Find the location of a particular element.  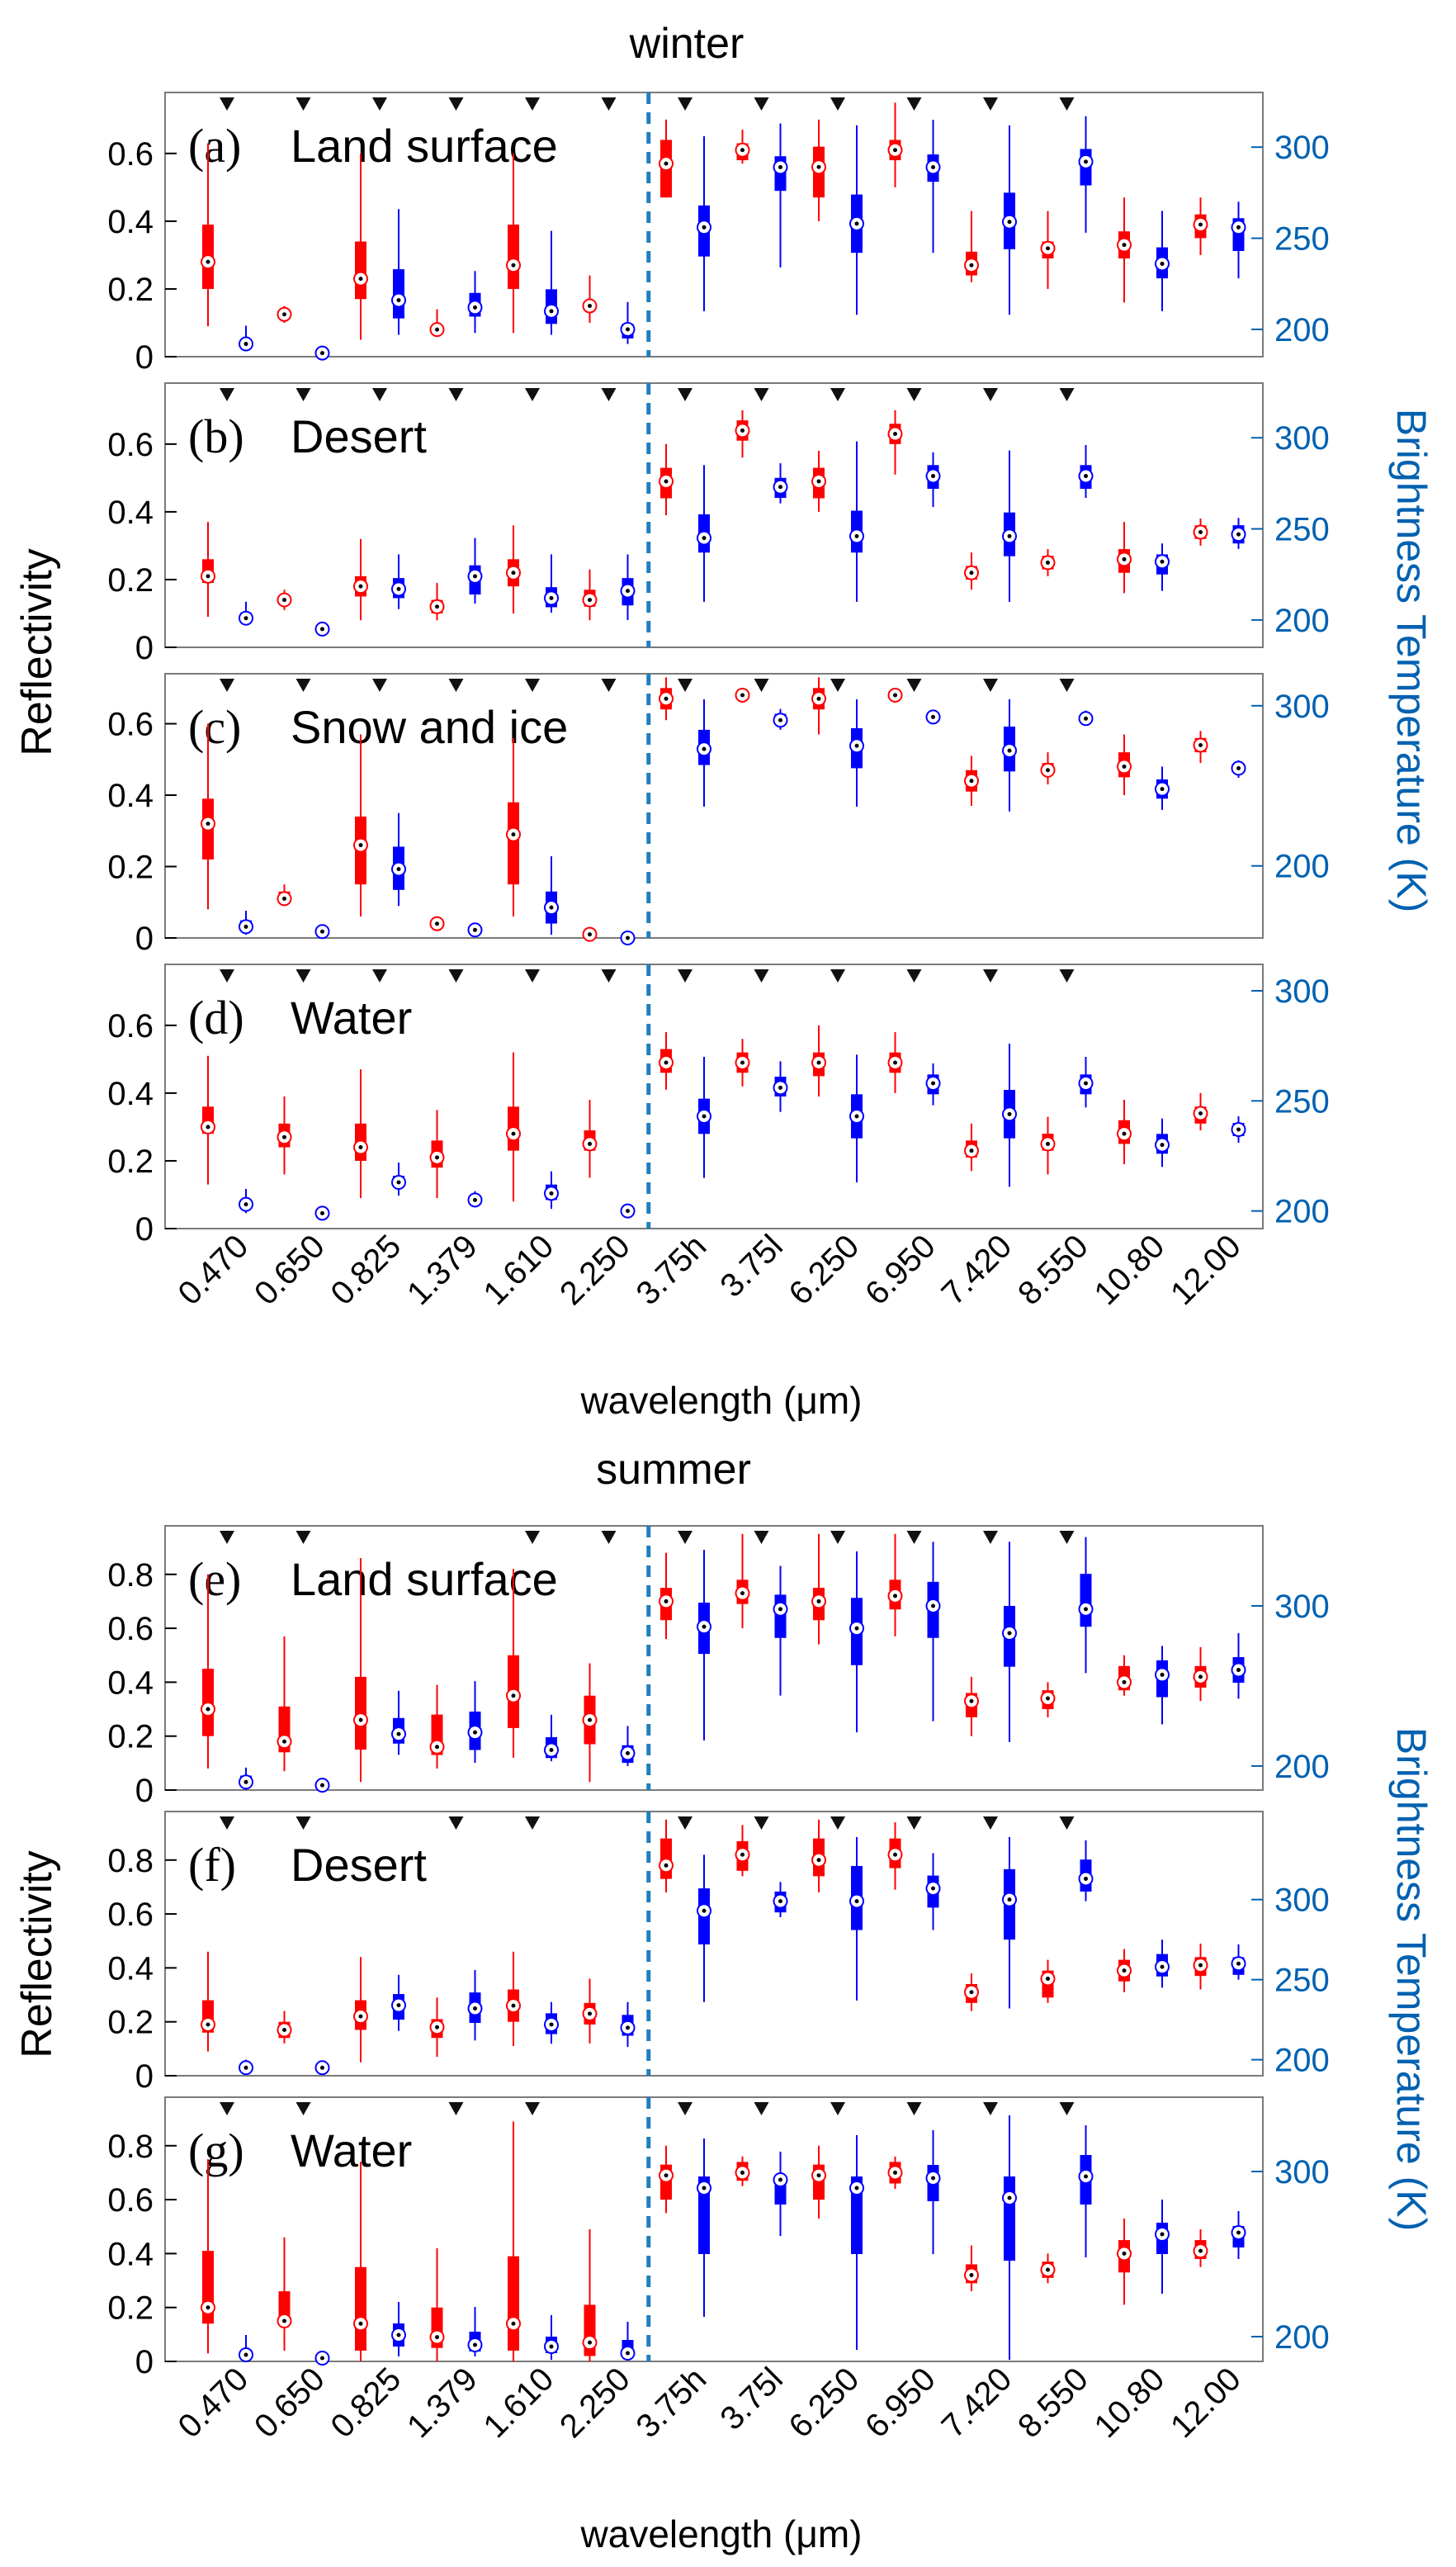

ch1-p0-ytick-left-label: 0.4 is located at coordinates (130, 1683).